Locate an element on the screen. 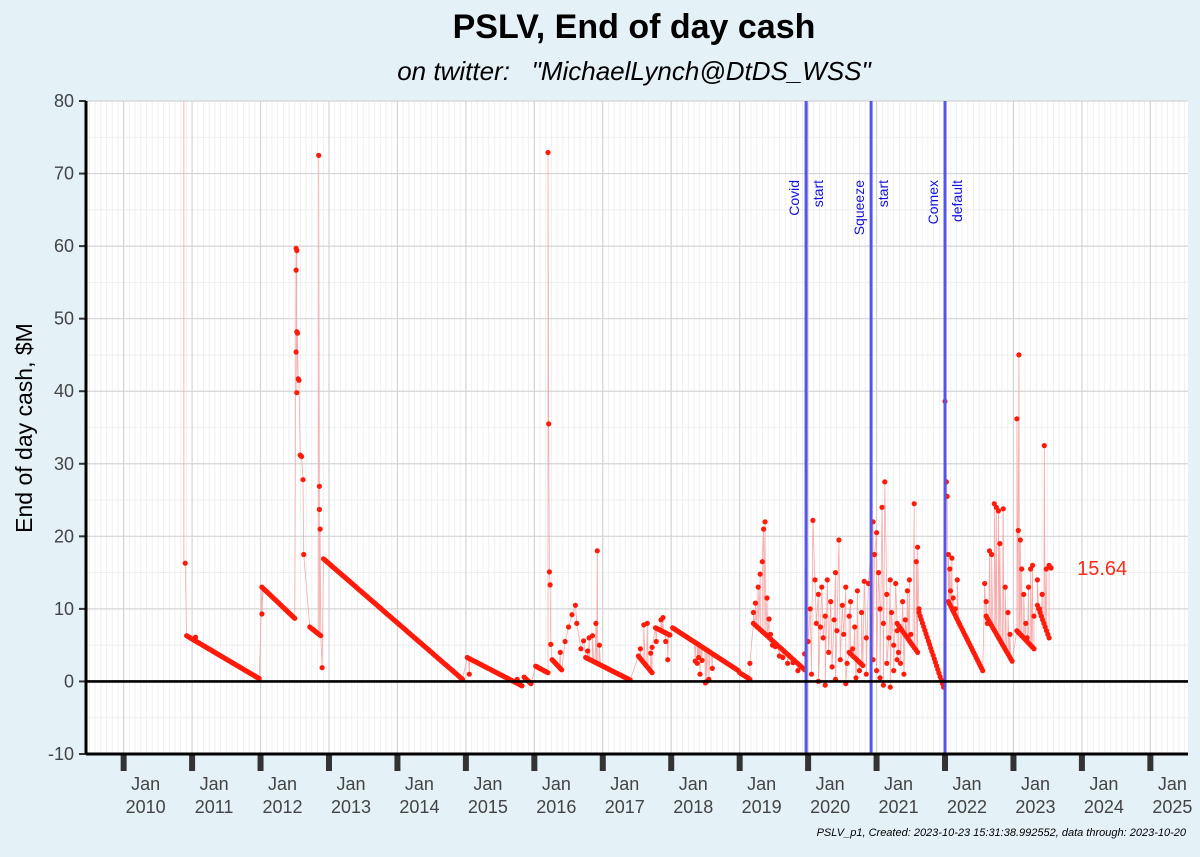 The width and height of the screenshot is (1200, 857). x-tick-label: 2014 is located at coordinates (419, 807).